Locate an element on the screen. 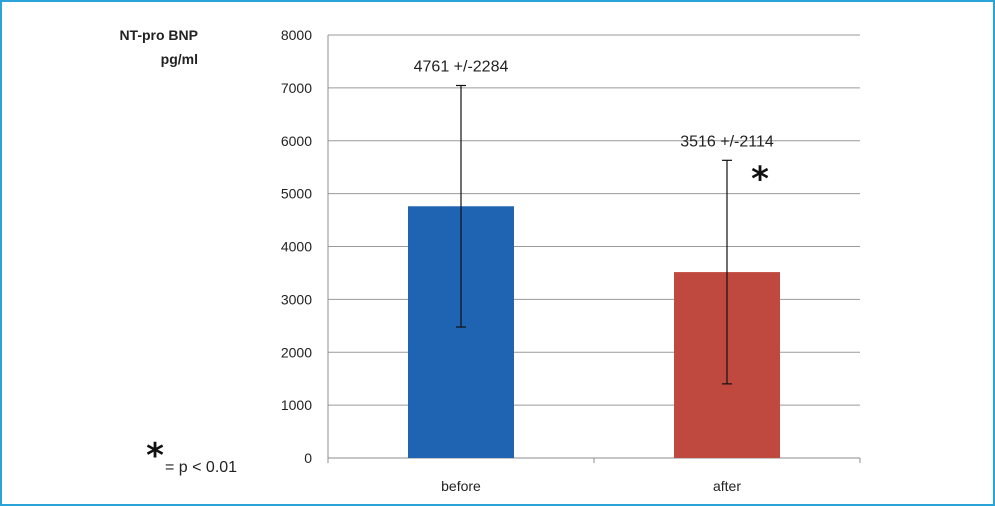  y-tick-label: 3000 is located at coordinates (296, 299).